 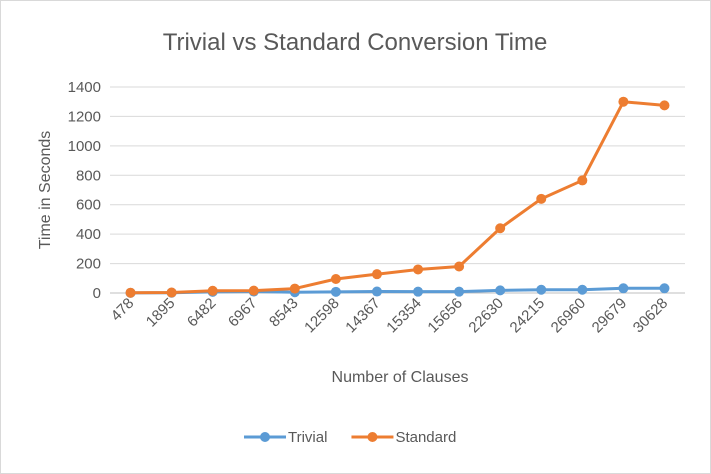 What do you see at coordinates (88, 205) in the screenshot?
I see `y-tick-label: 600` at bounding box center [88, 205].